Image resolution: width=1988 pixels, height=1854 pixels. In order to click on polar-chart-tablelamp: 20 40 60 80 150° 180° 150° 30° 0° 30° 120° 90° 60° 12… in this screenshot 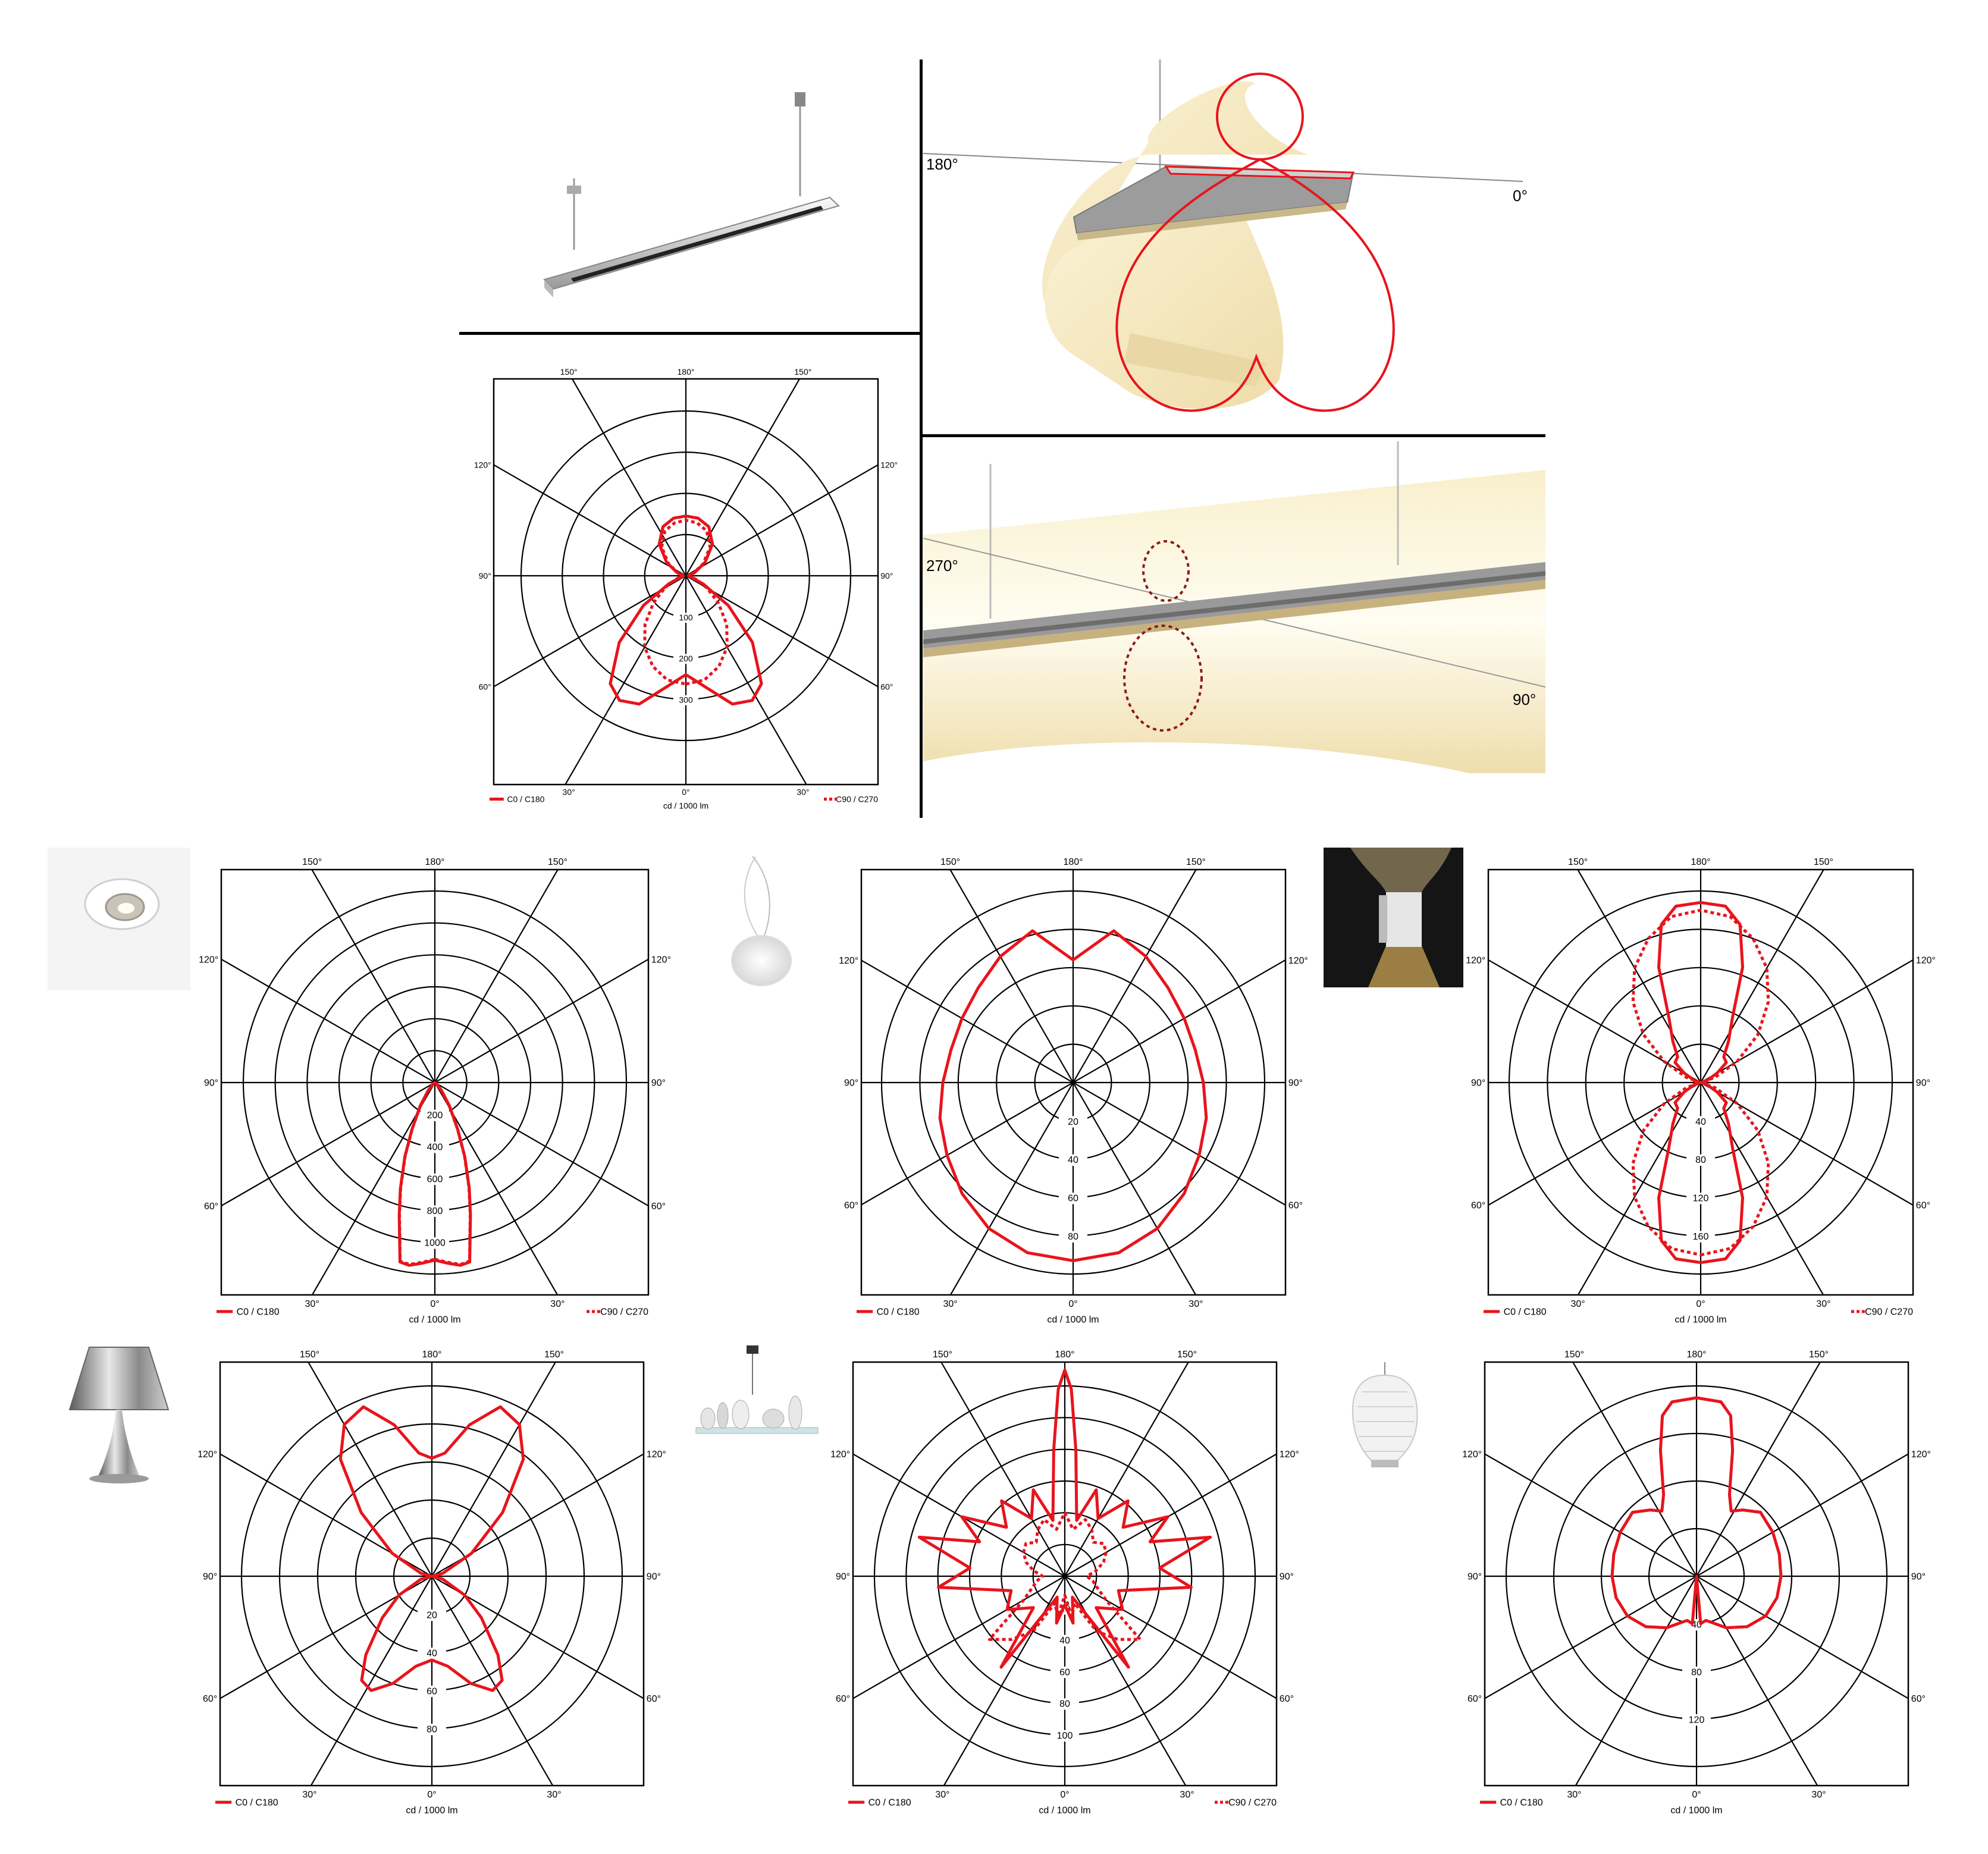, I will do `click(432, 1583)`.